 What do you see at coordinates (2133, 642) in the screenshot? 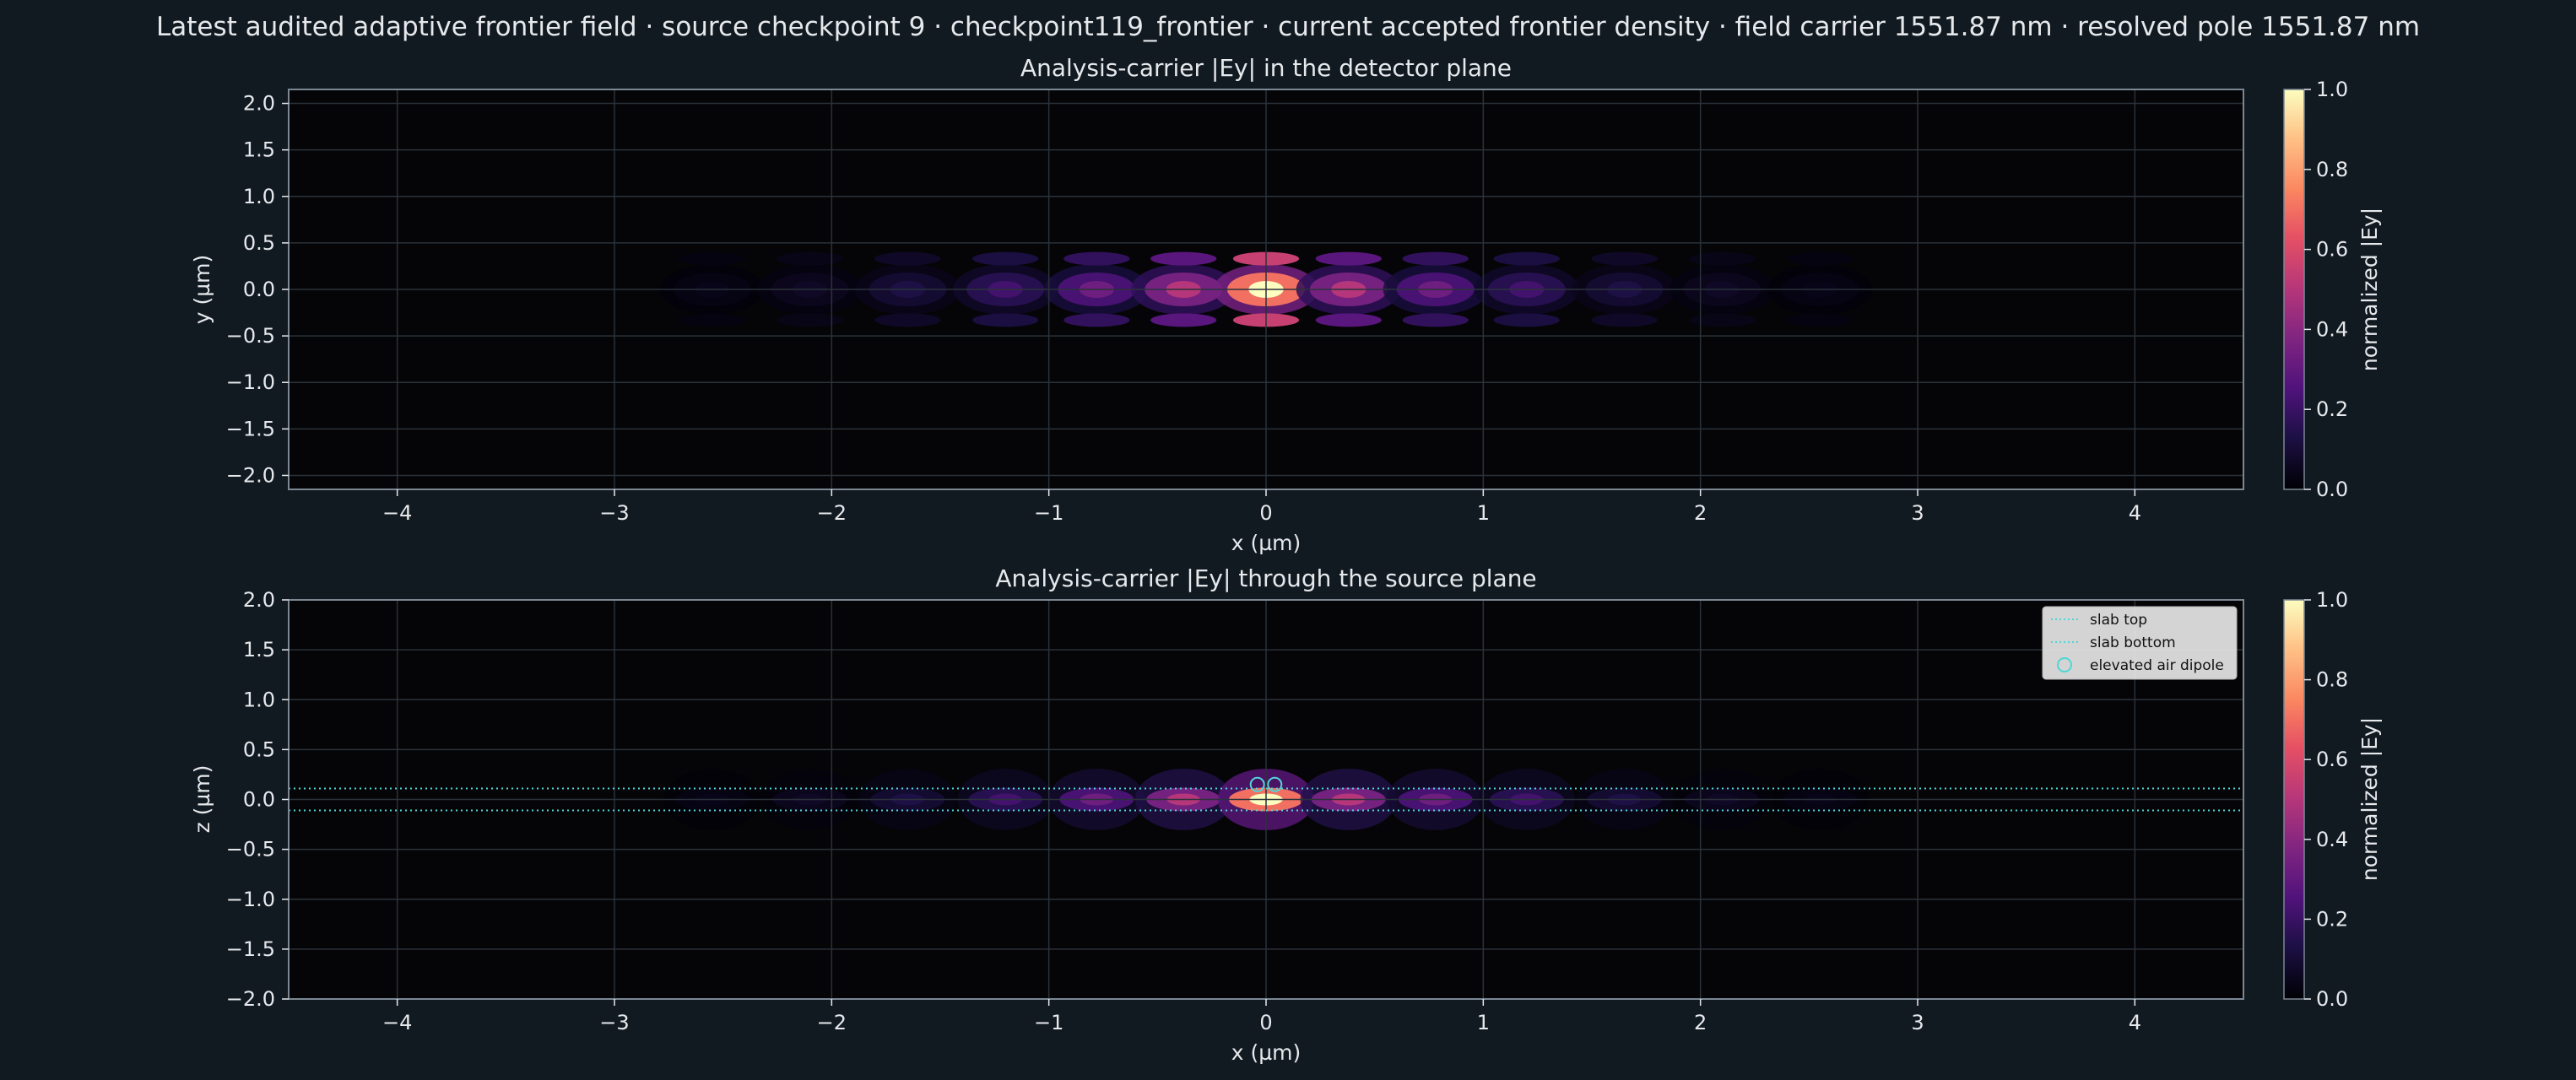
I see `legend-label: slab bottom` at bounding box center [2133, 642].